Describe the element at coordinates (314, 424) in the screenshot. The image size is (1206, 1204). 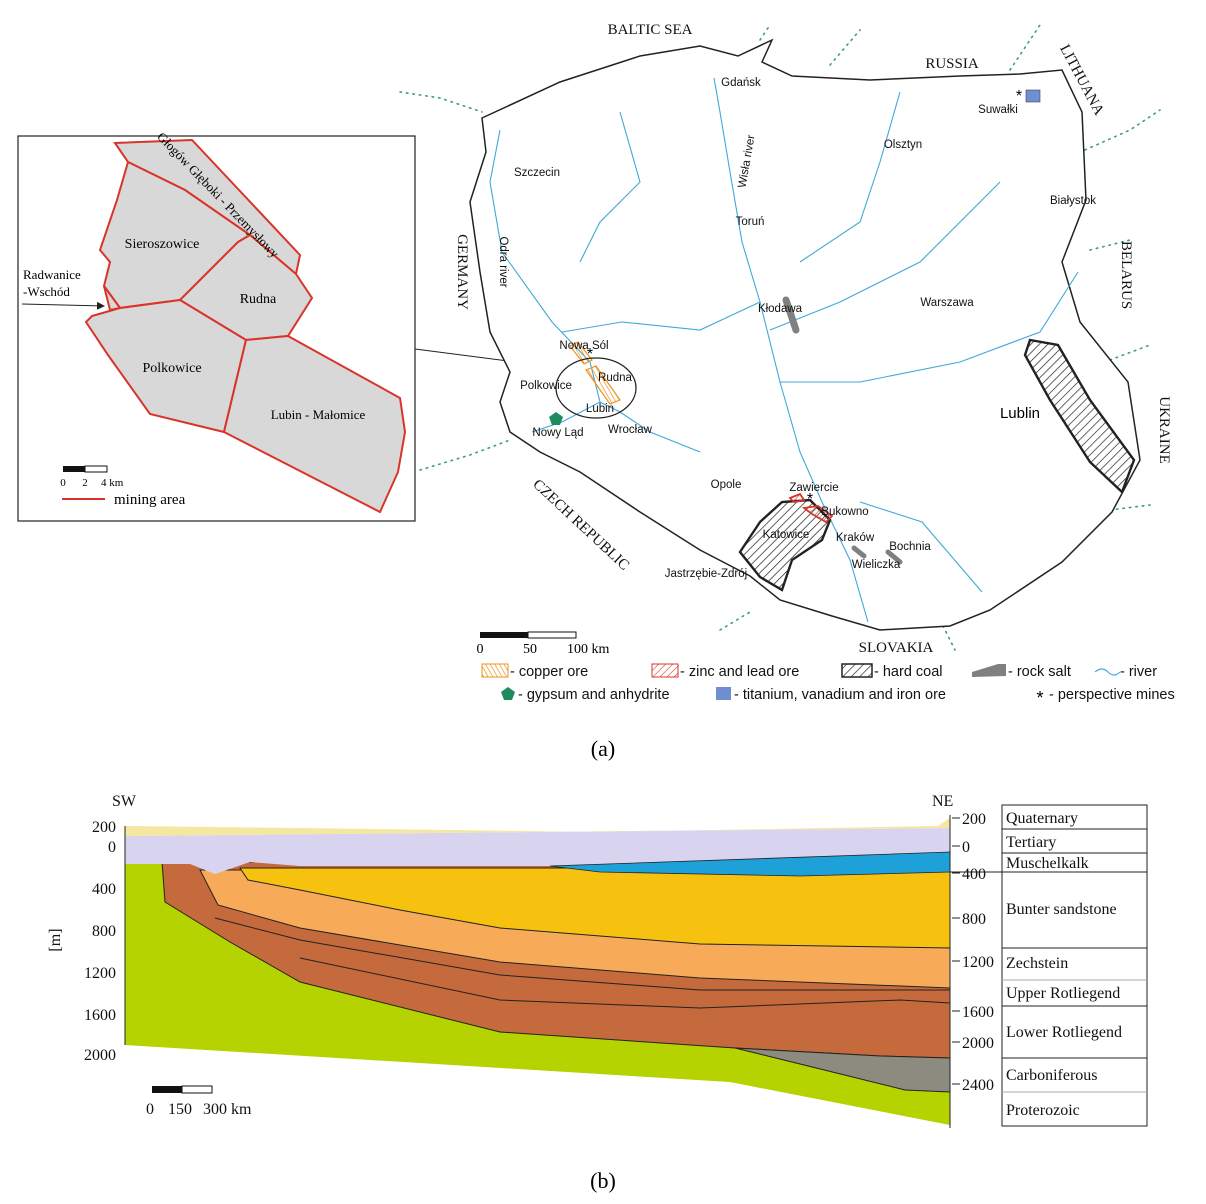
I see `area-lubin` at that location.